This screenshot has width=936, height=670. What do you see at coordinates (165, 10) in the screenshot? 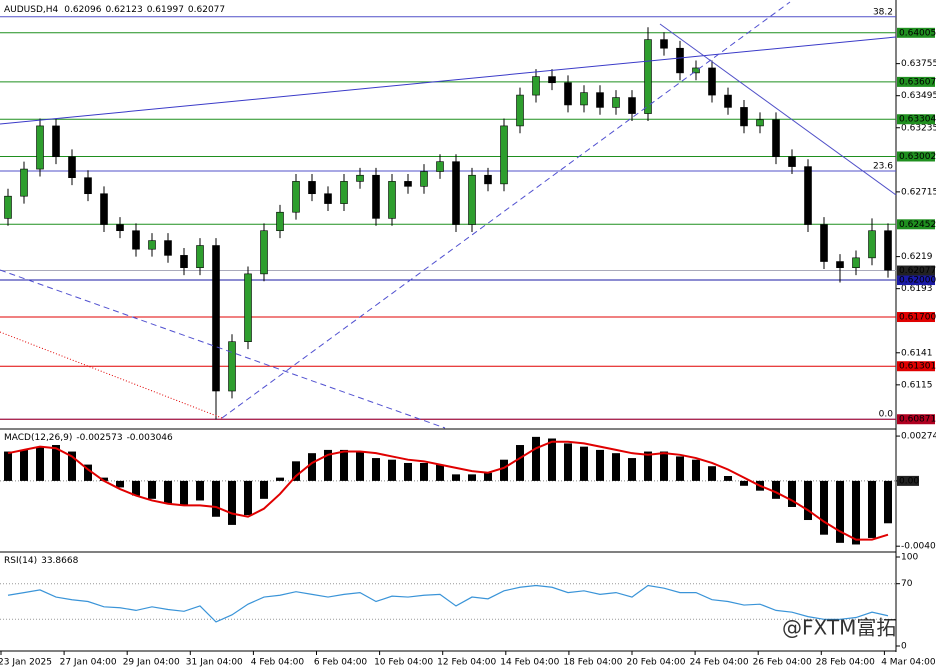
I see `low: 0.61997` at bounding box center [165, 10].